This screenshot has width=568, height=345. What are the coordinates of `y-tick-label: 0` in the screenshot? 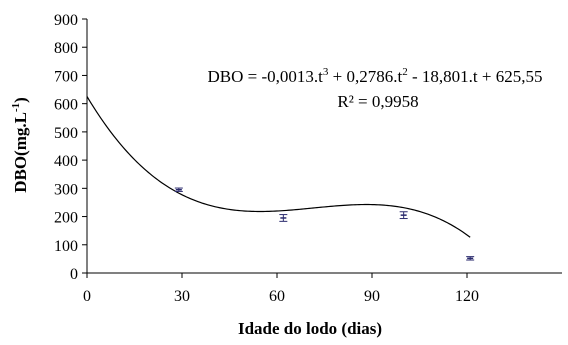 It's located at (74, 274).